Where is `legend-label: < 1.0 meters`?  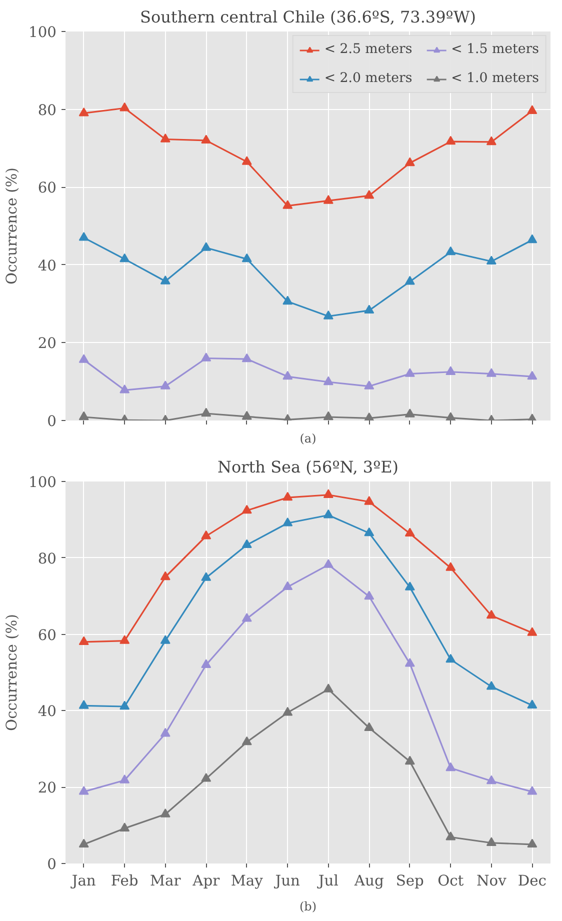 legend-label: < 1.0 meters is located at coordinates (495, 78).